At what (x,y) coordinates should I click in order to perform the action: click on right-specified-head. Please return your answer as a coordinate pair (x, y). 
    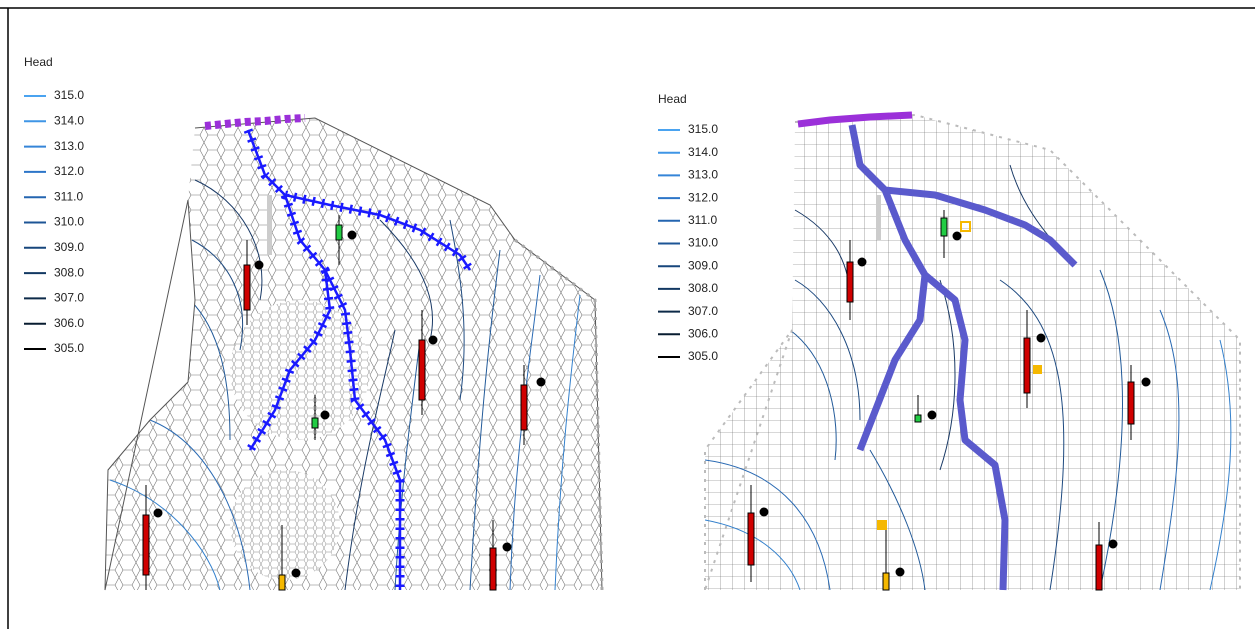
    Looking at the image, I should click on (855, 119).